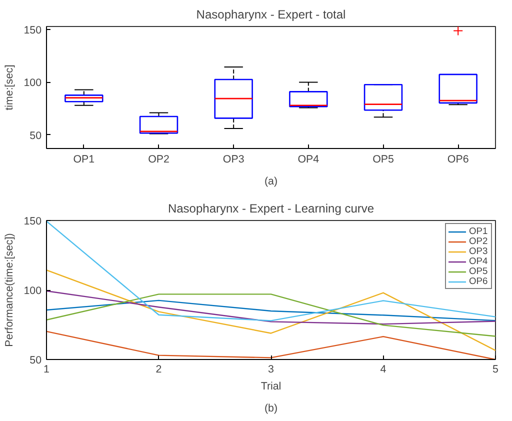  Describe the element at coordinates (458, 160) in the screenshot. I see `x-tick-label: OP6` at that location.